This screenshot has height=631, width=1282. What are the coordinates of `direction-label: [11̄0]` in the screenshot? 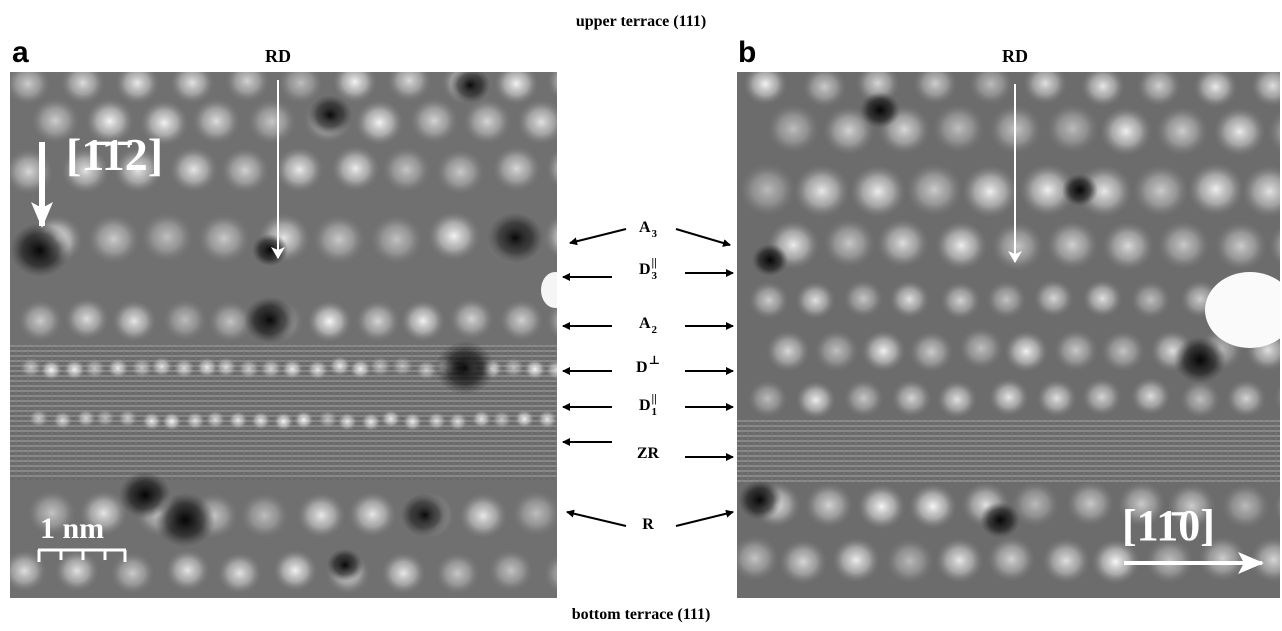 It's located at (1168, 525).